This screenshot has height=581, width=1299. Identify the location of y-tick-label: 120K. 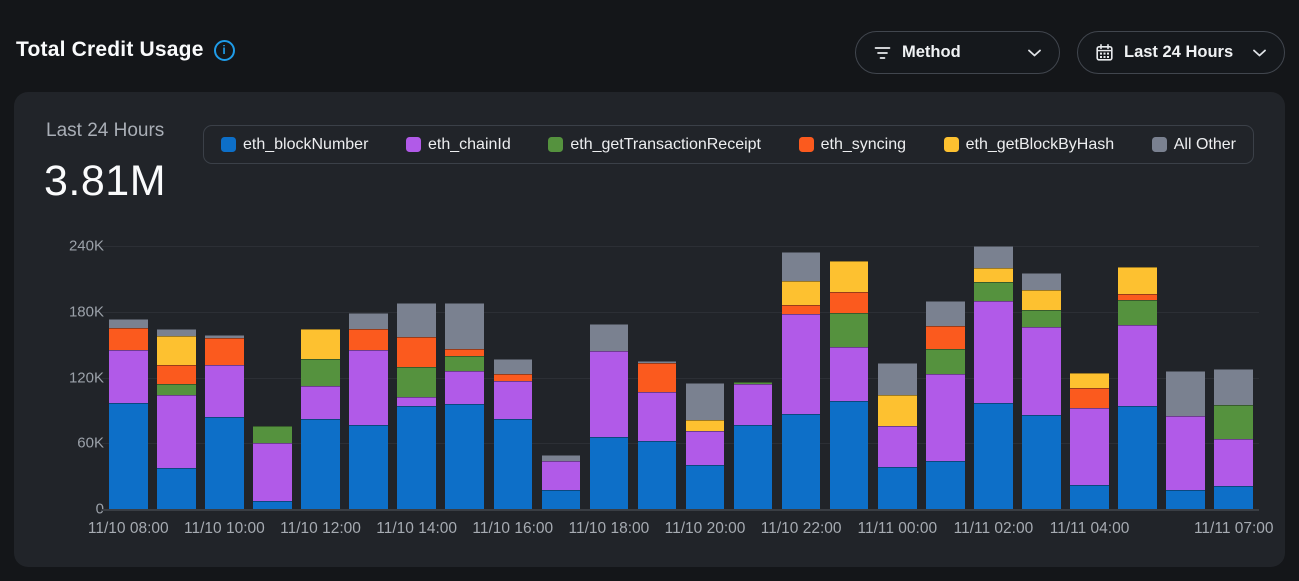
(86, 377).